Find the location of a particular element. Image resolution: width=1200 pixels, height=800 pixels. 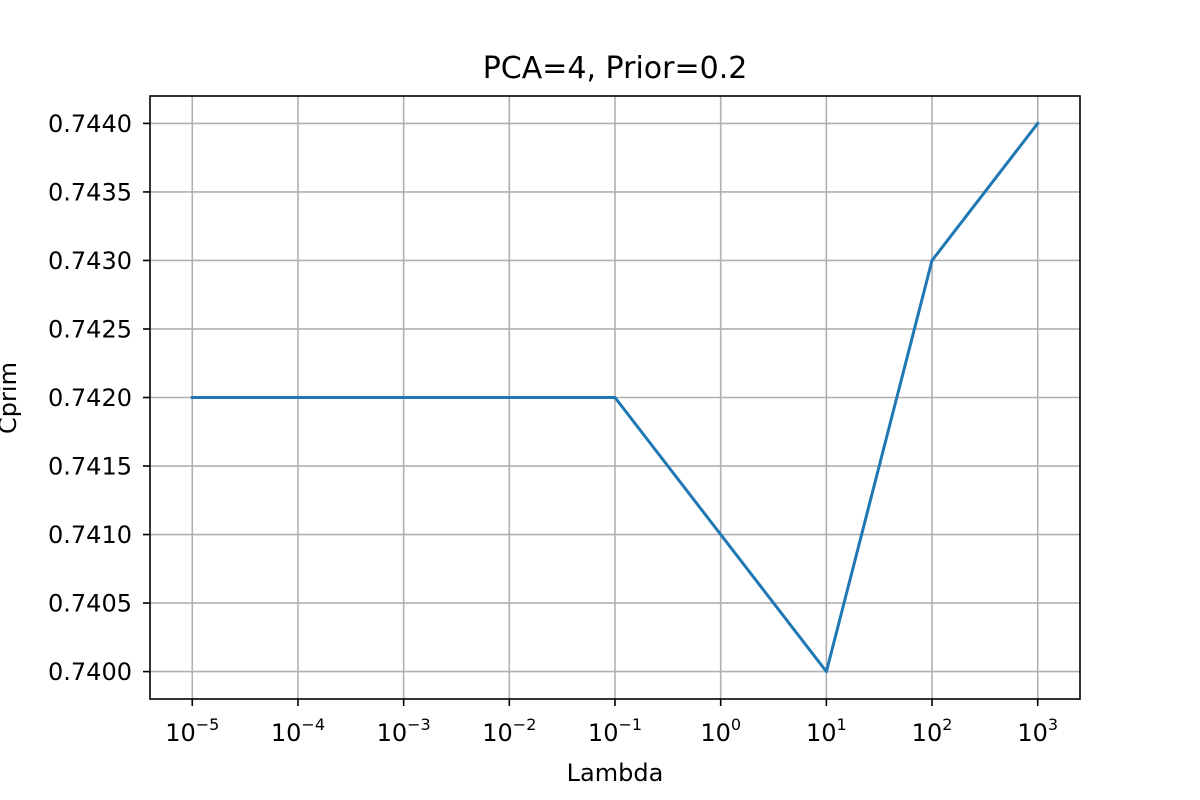

x-tick-exponent: −2 is located at coordinates (525, 724).